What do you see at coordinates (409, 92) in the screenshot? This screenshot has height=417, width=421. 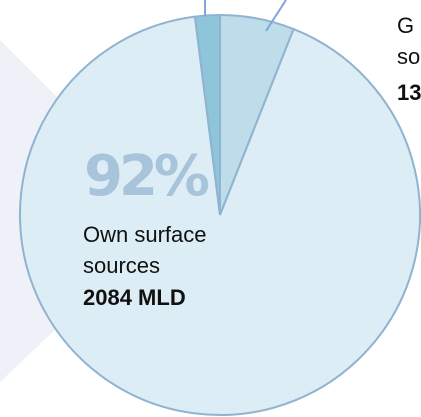 I see `slice-amount: 13` at bounding box center [409, 92].